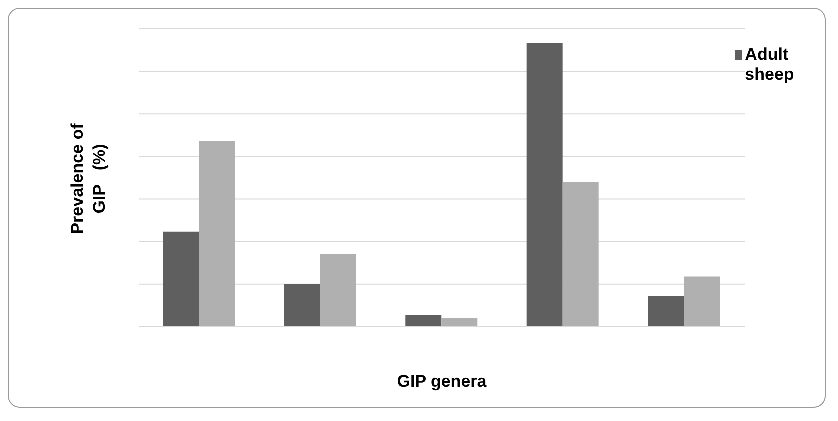 The image size is (838, 421). Describe the element at coordinates (88, 179) in the screenshot. I see `y-axis-title: Prevalence of GIP (%)` at that location.